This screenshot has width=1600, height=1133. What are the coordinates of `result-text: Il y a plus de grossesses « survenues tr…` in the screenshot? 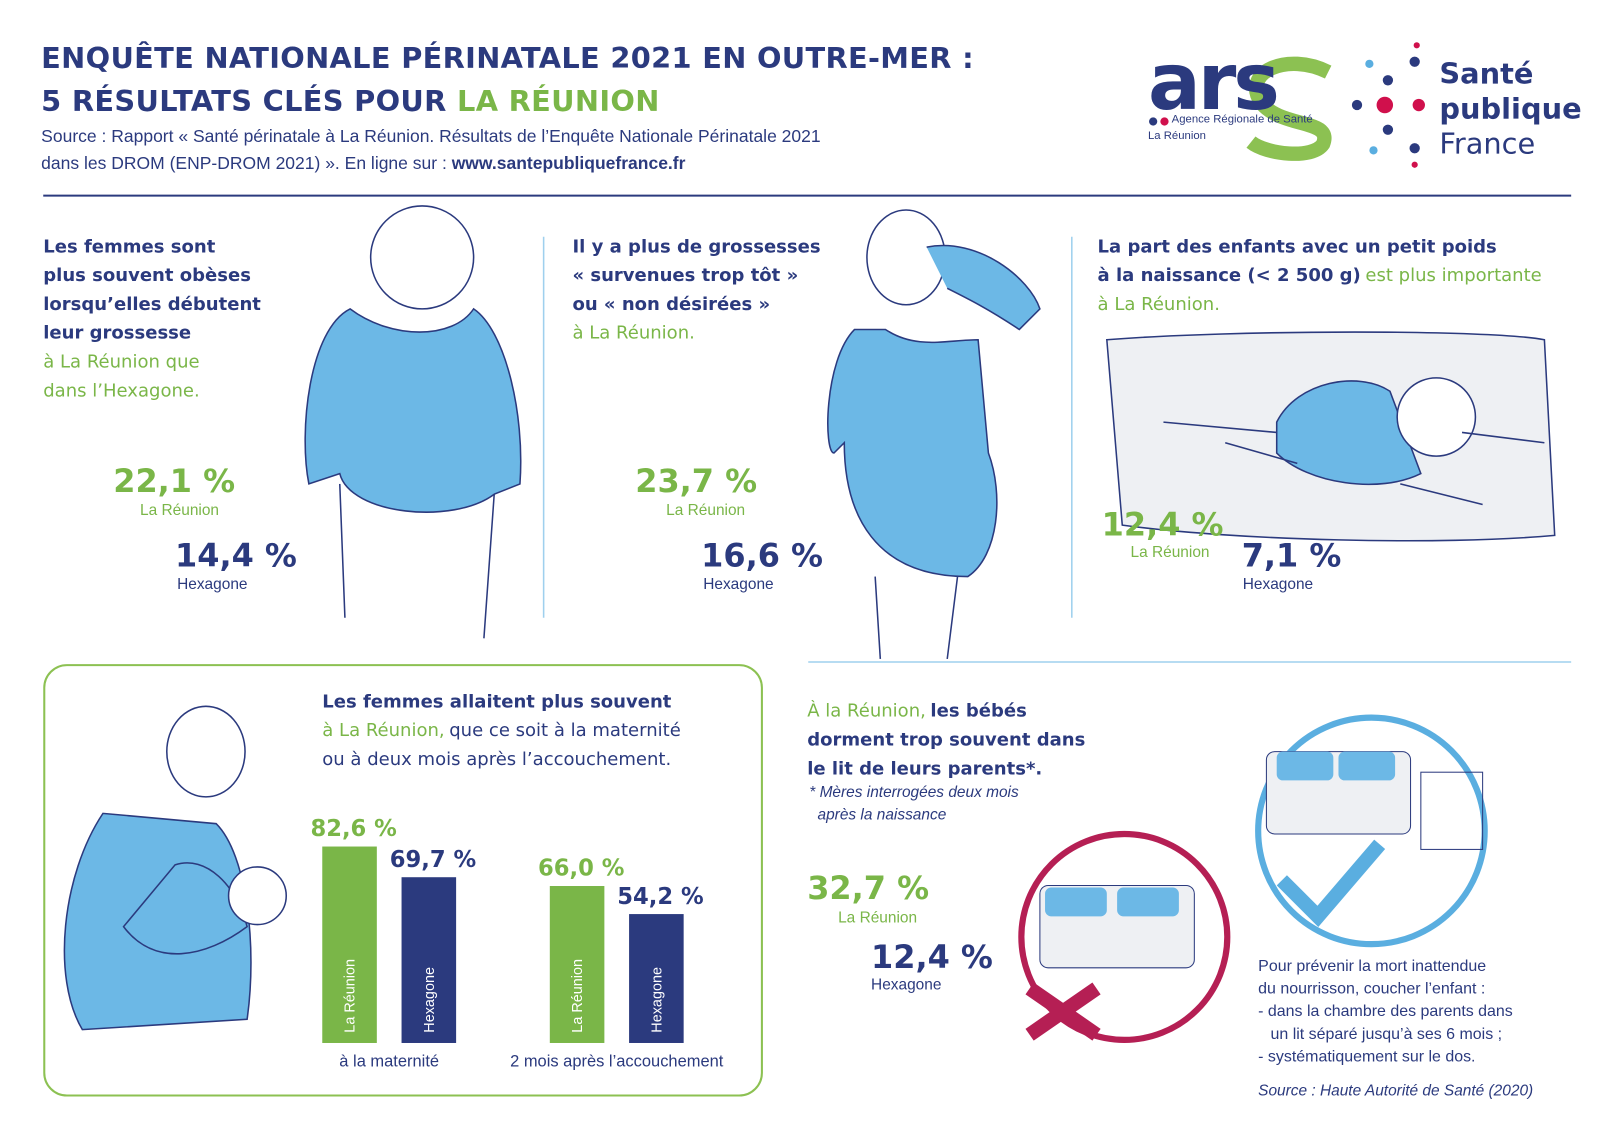 It's located at (696, 290).